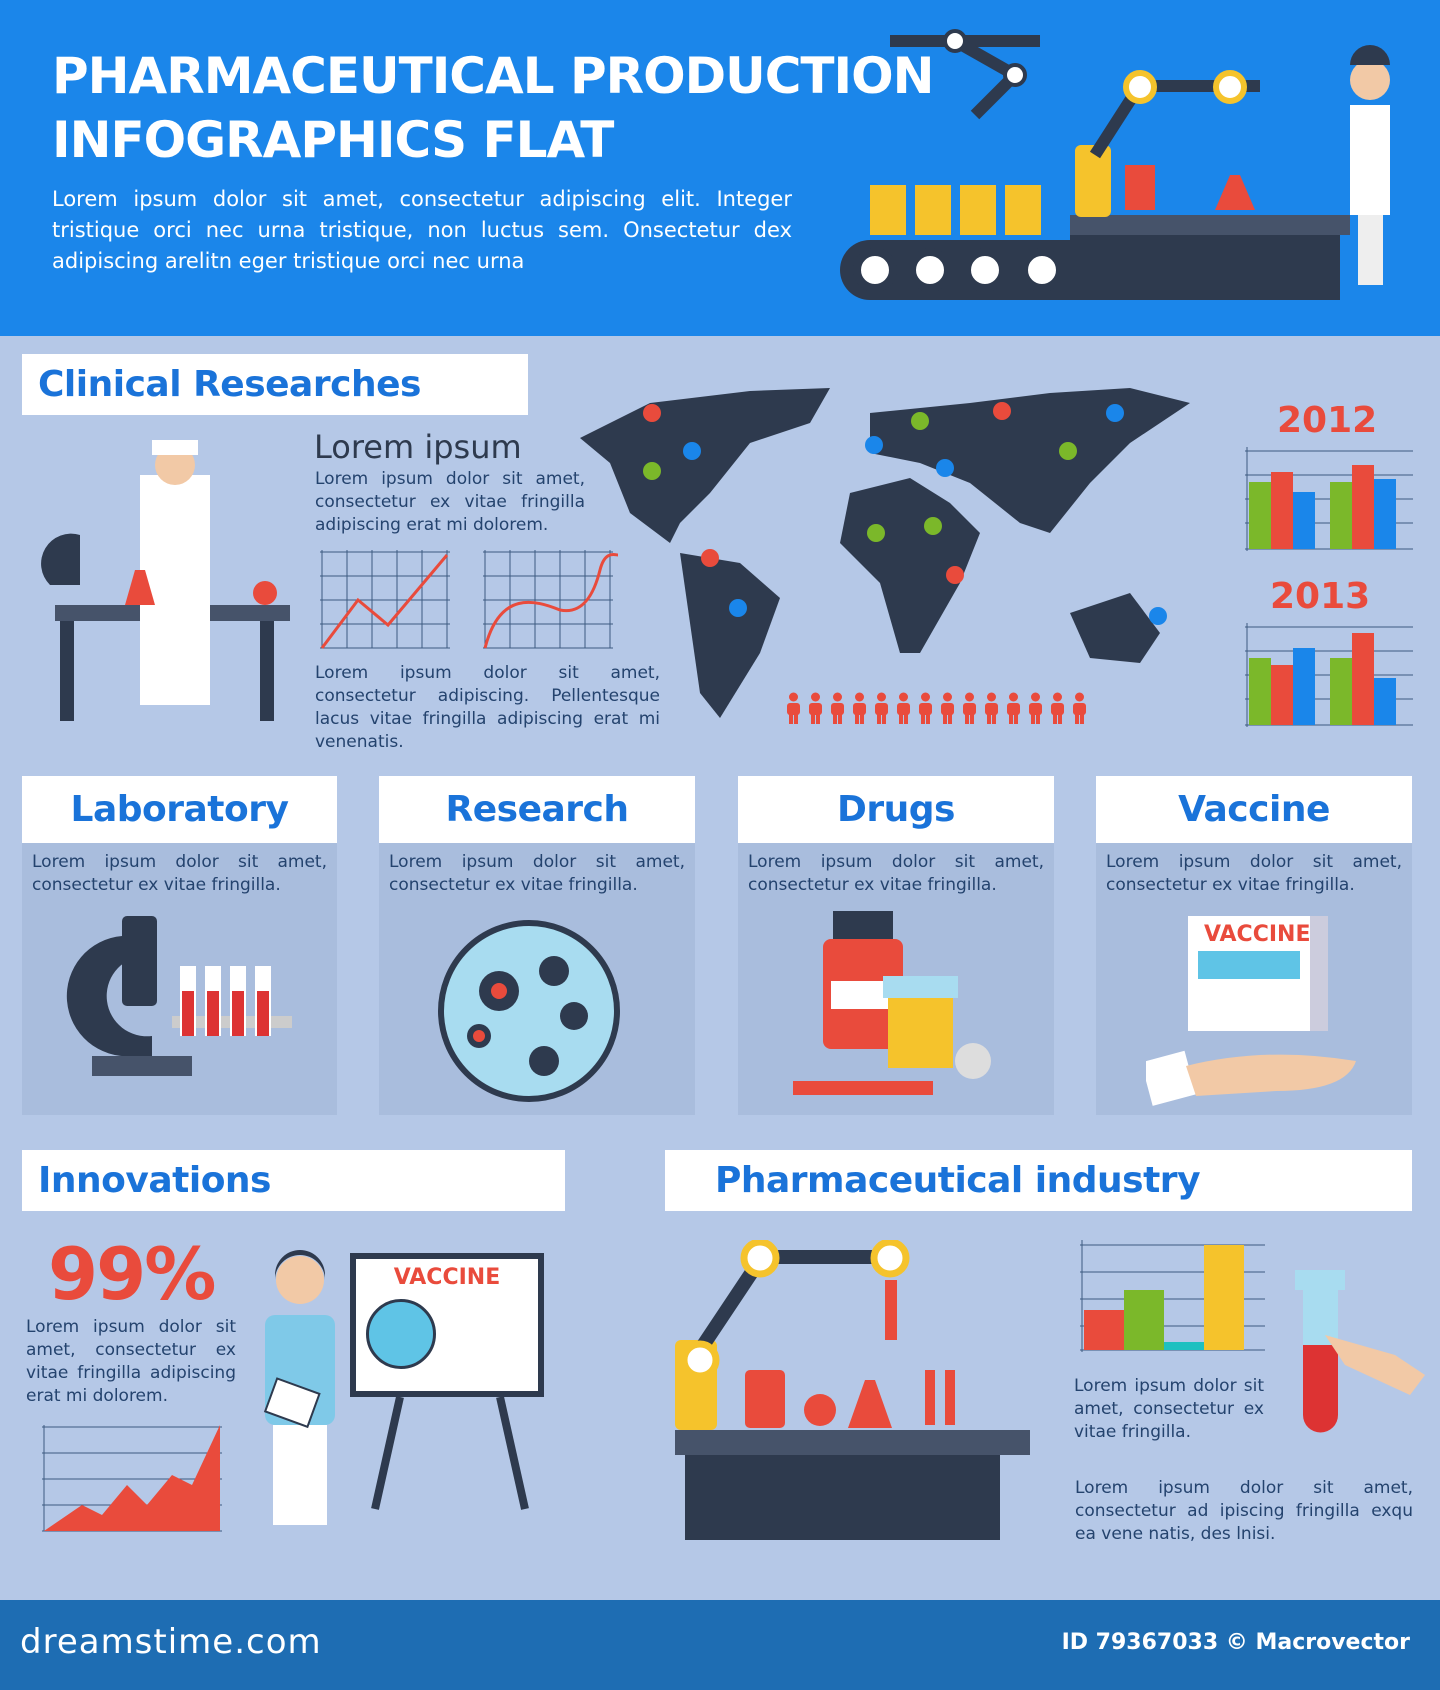  Describe the element at coordinates (892, 1003) in the screenshot. I see `drugs-icon` at that location.